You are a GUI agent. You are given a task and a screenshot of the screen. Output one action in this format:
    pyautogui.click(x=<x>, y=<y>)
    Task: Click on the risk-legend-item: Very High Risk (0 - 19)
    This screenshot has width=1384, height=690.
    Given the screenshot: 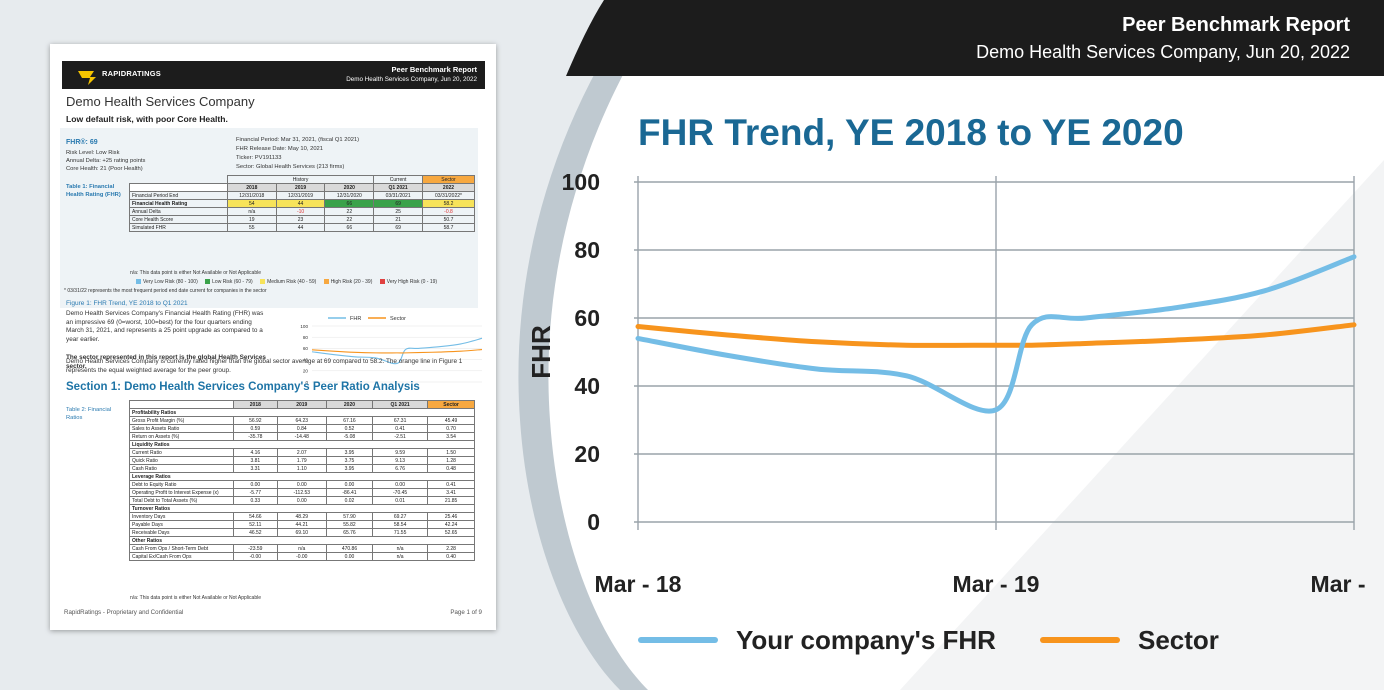 What is the action you would take?
    pyautogui.click(x=412, y=282)
    